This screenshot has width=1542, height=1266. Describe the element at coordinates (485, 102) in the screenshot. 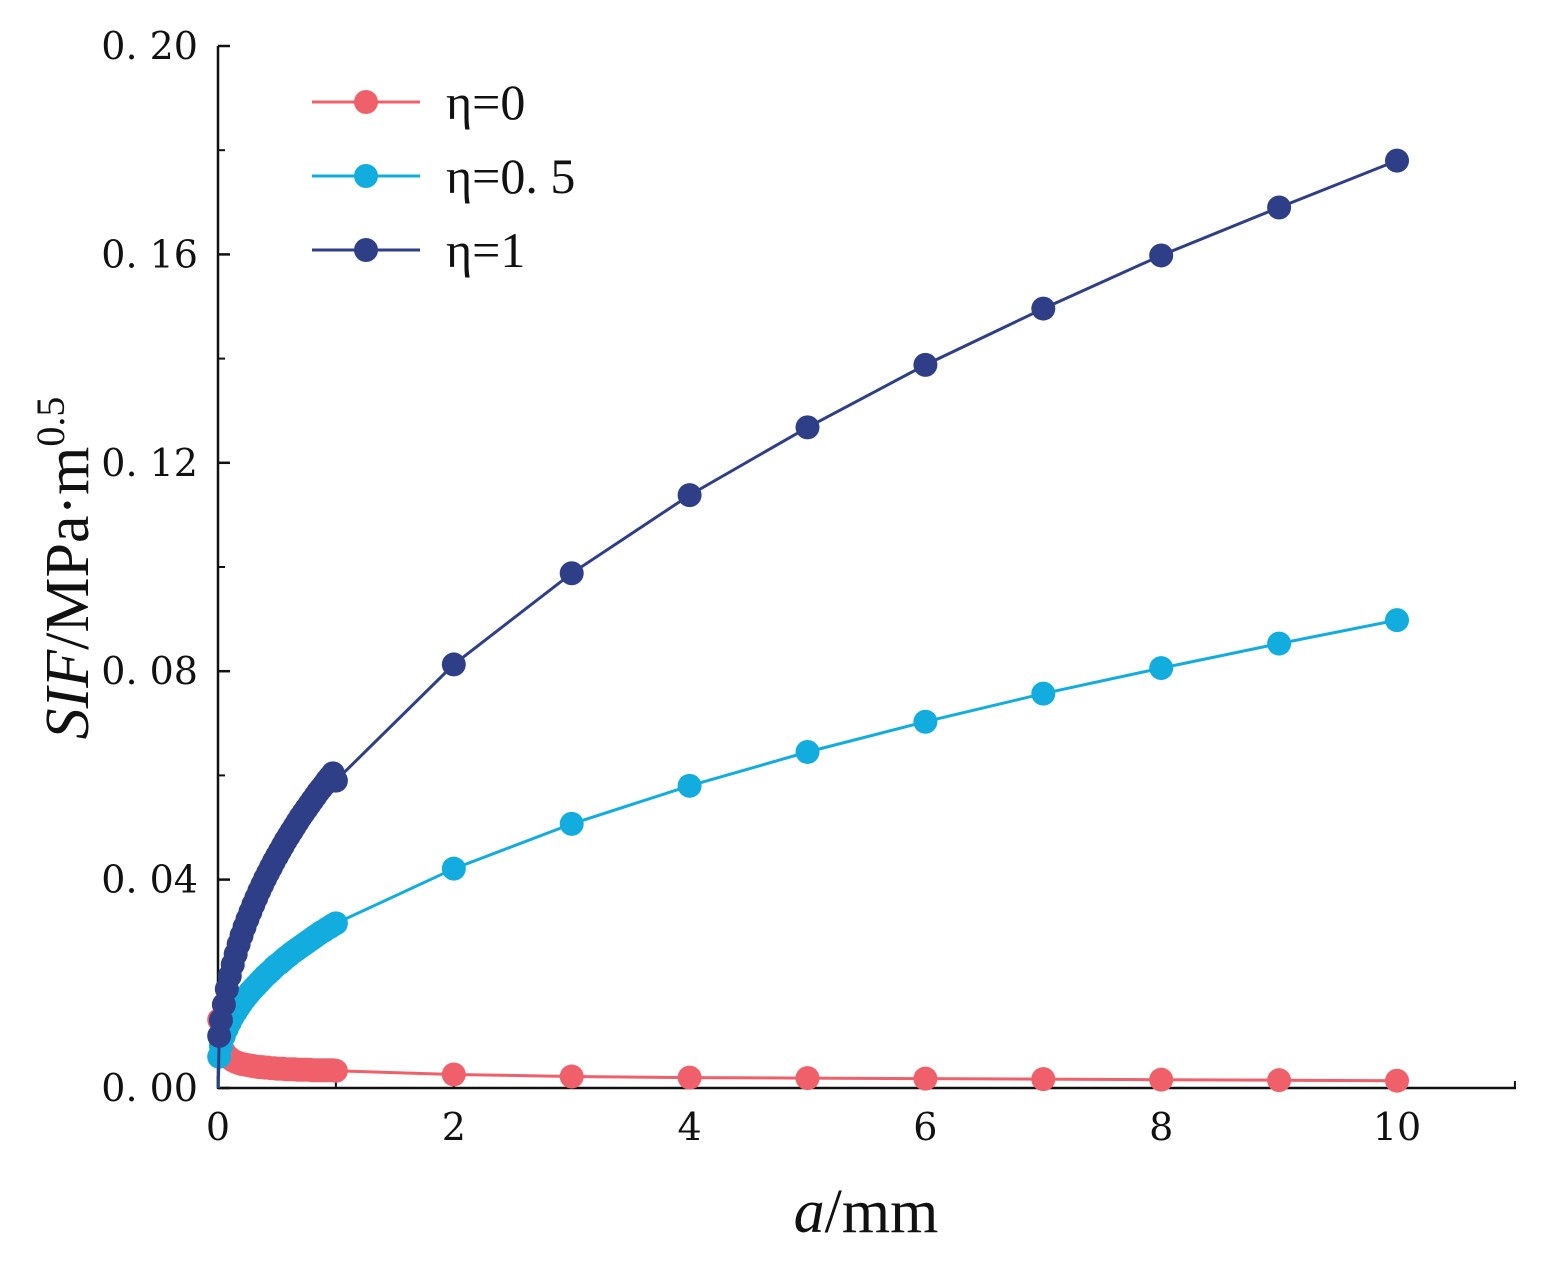

I see `legend-label: η=0` at that location.